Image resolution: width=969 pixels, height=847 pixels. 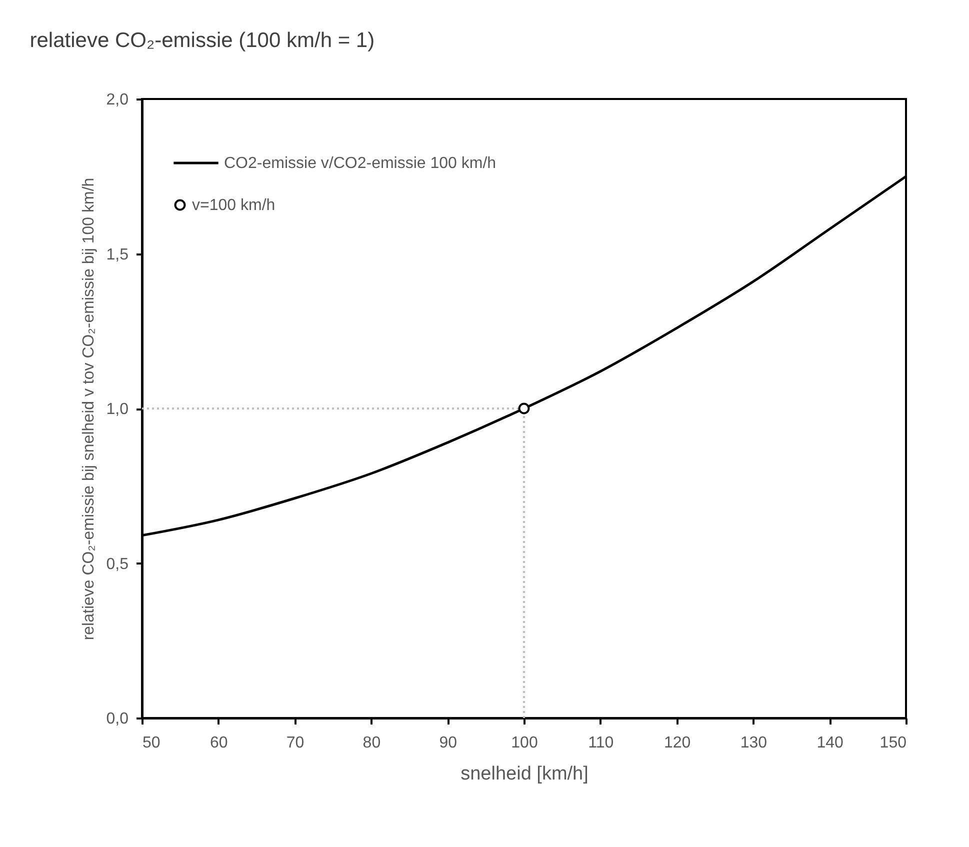 What do you see at coordinates (117, 409) in the screenshot?
I see `y-tick-label: 1,0` at bounding box center [117, 409].